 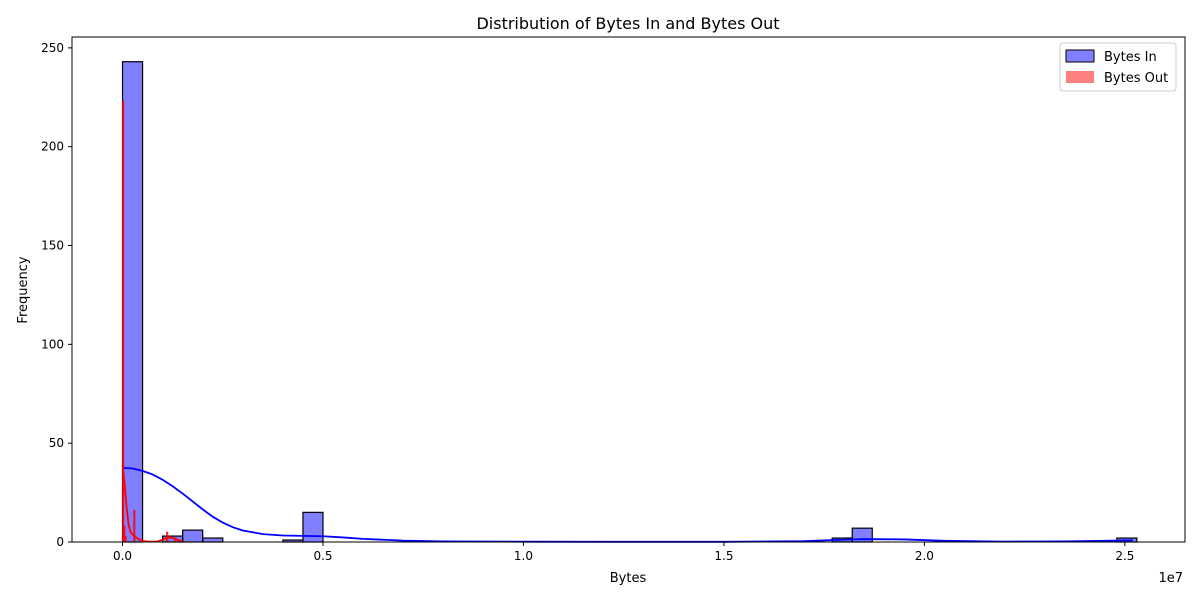 I want to click on y-tick-label: 250, so click(x=52, y=48).